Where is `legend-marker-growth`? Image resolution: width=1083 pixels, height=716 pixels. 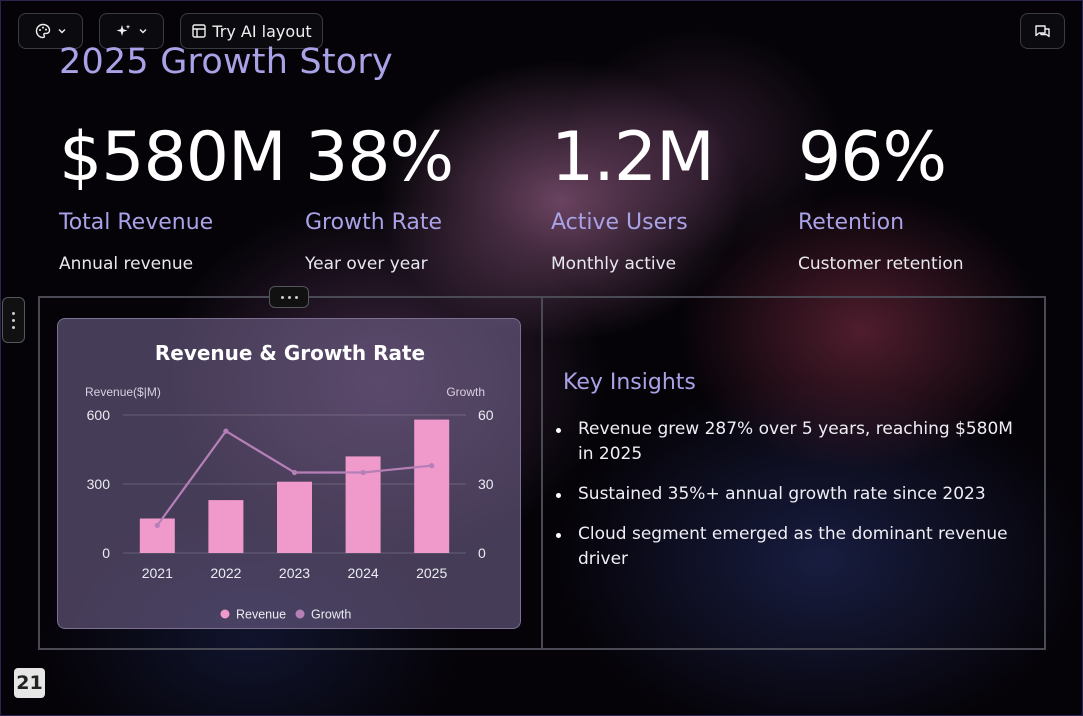
legend-marker-growth is located at coordinates (300, 614).